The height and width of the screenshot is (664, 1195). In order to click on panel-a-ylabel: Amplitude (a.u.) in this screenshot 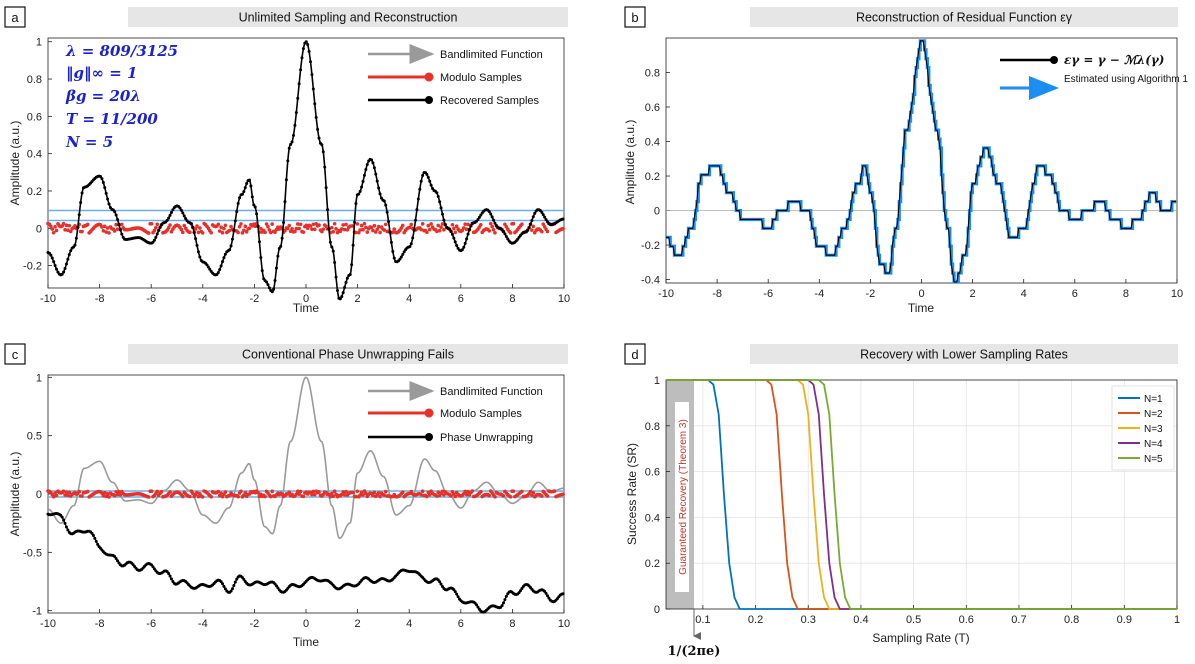, I will do `click(15, 163)`.